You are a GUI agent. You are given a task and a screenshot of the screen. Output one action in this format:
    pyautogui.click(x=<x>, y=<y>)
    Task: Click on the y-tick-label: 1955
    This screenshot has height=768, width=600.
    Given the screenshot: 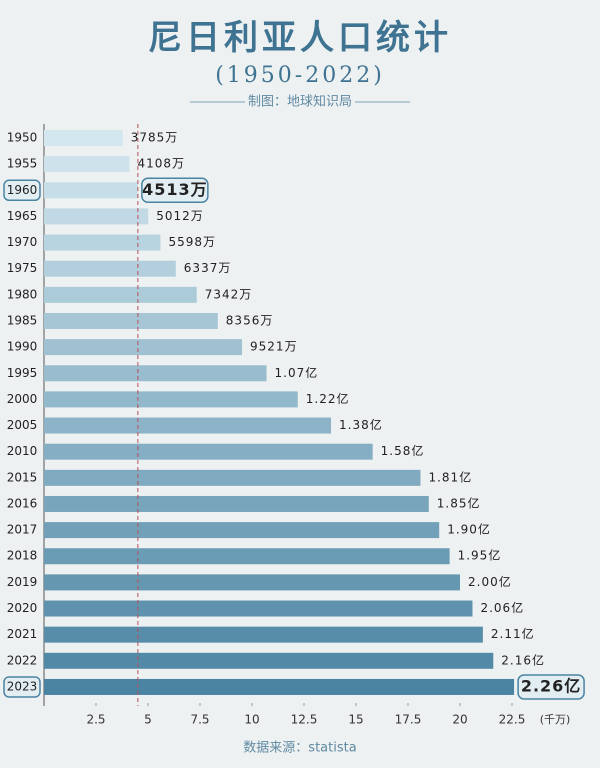 What is the action you would take?
    pyautogui.click(x=22, y=164)
    